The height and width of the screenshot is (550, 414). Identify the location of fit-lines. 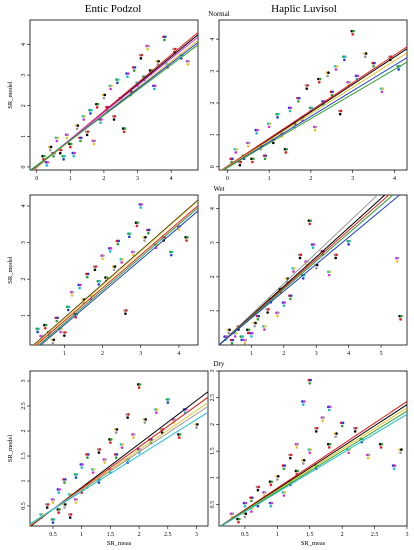
(313, 463).